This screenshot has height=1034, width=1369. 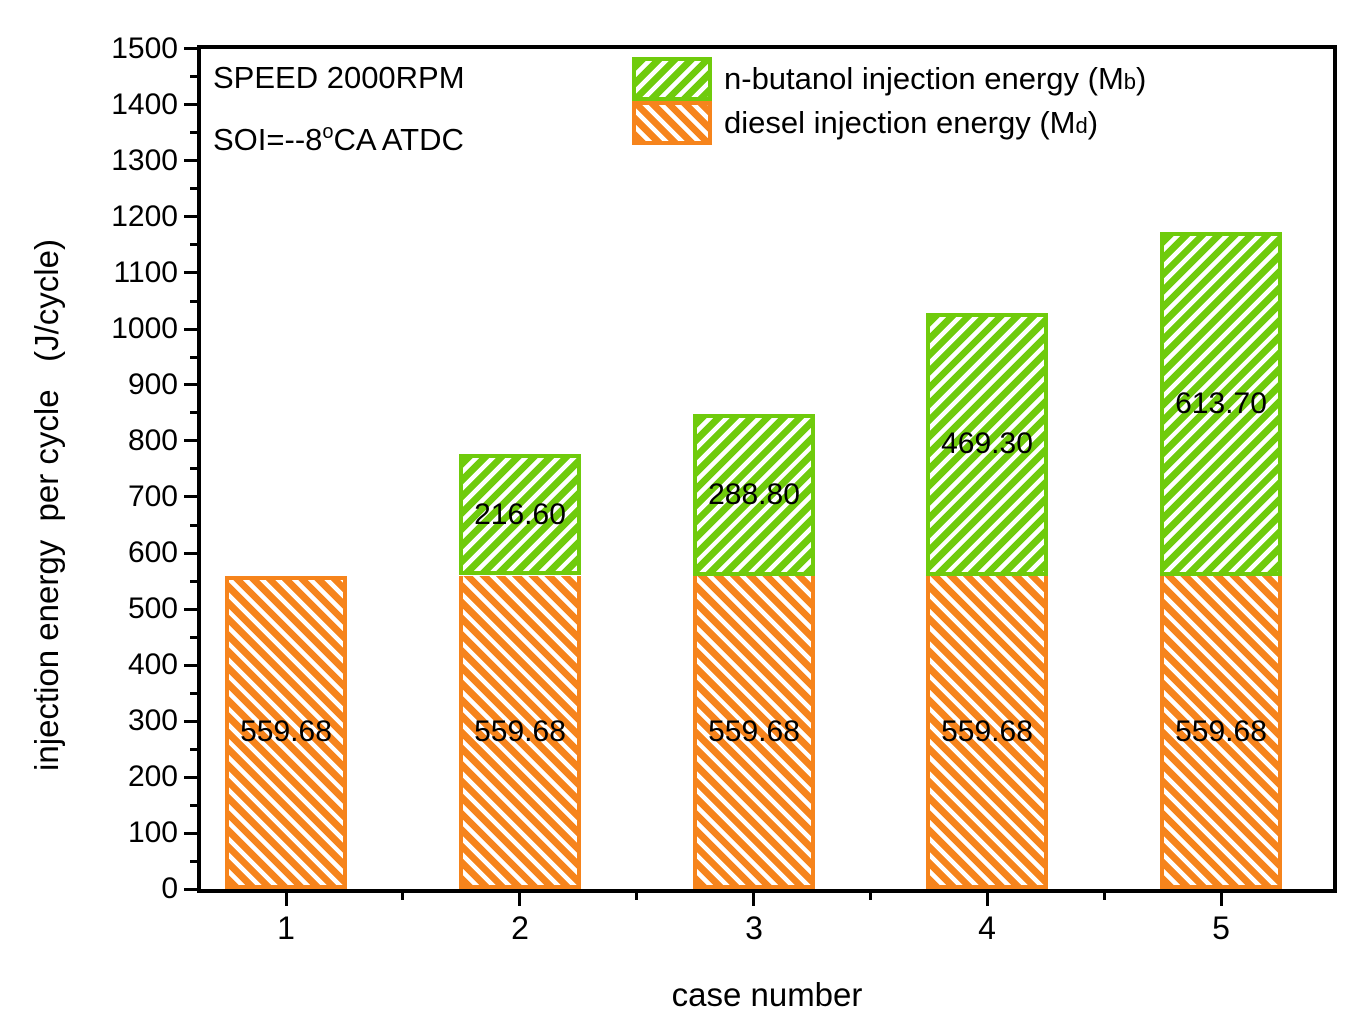 What do you see at coordinates (900, 122) in the screenshot?
I see `legend-diesel-text: diesel injection energy (M` at bounding box center [900, 122].